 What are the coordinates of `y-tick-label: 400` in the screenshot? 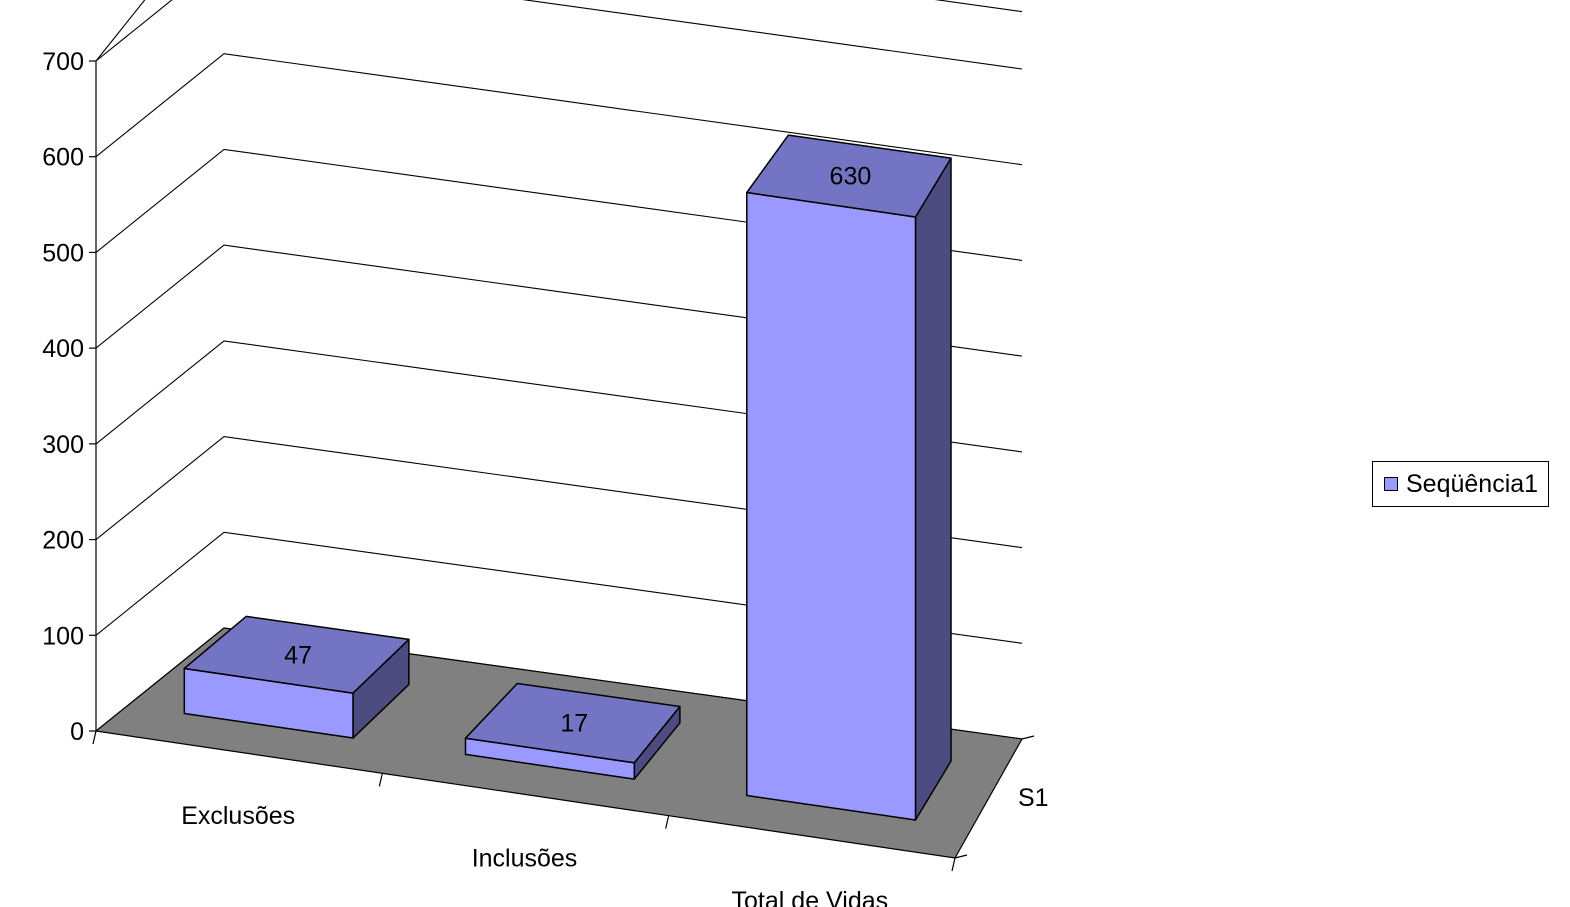 It's located at (63, 349).